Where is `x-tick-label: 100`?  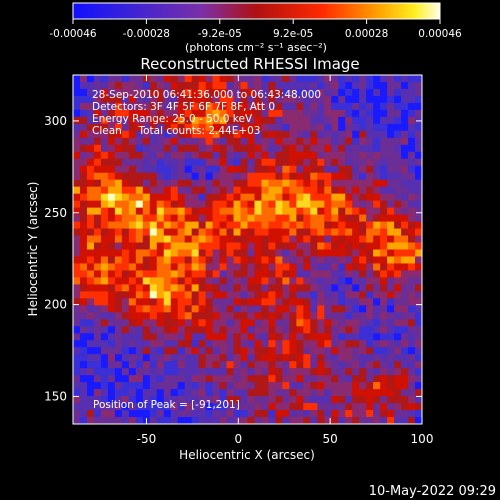
x-tick-label: 100 is located at coordinates (422, 439).